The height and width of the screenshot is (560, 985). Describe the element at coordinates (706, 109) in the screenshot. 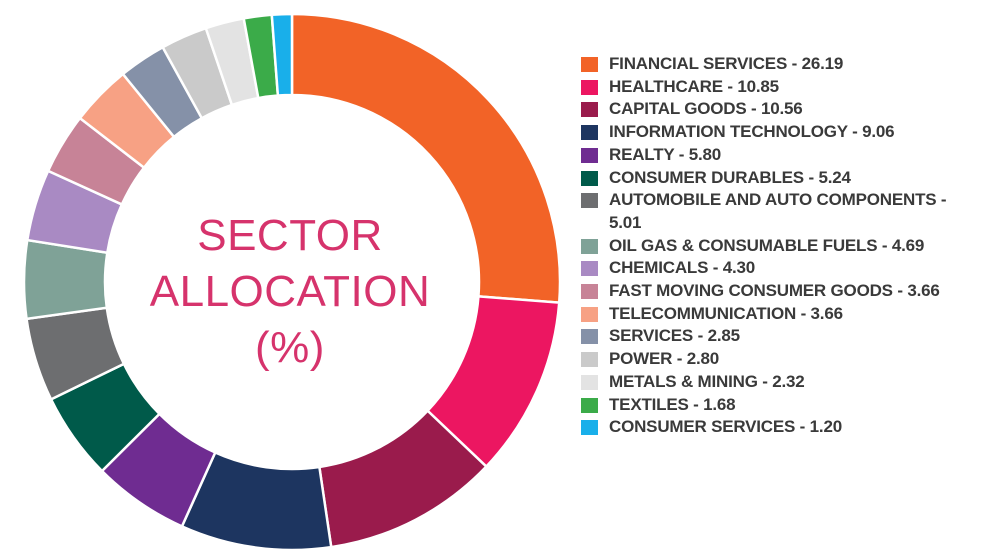

I see `legend-label: CAPITAL GOODS - 10.56` at that location.